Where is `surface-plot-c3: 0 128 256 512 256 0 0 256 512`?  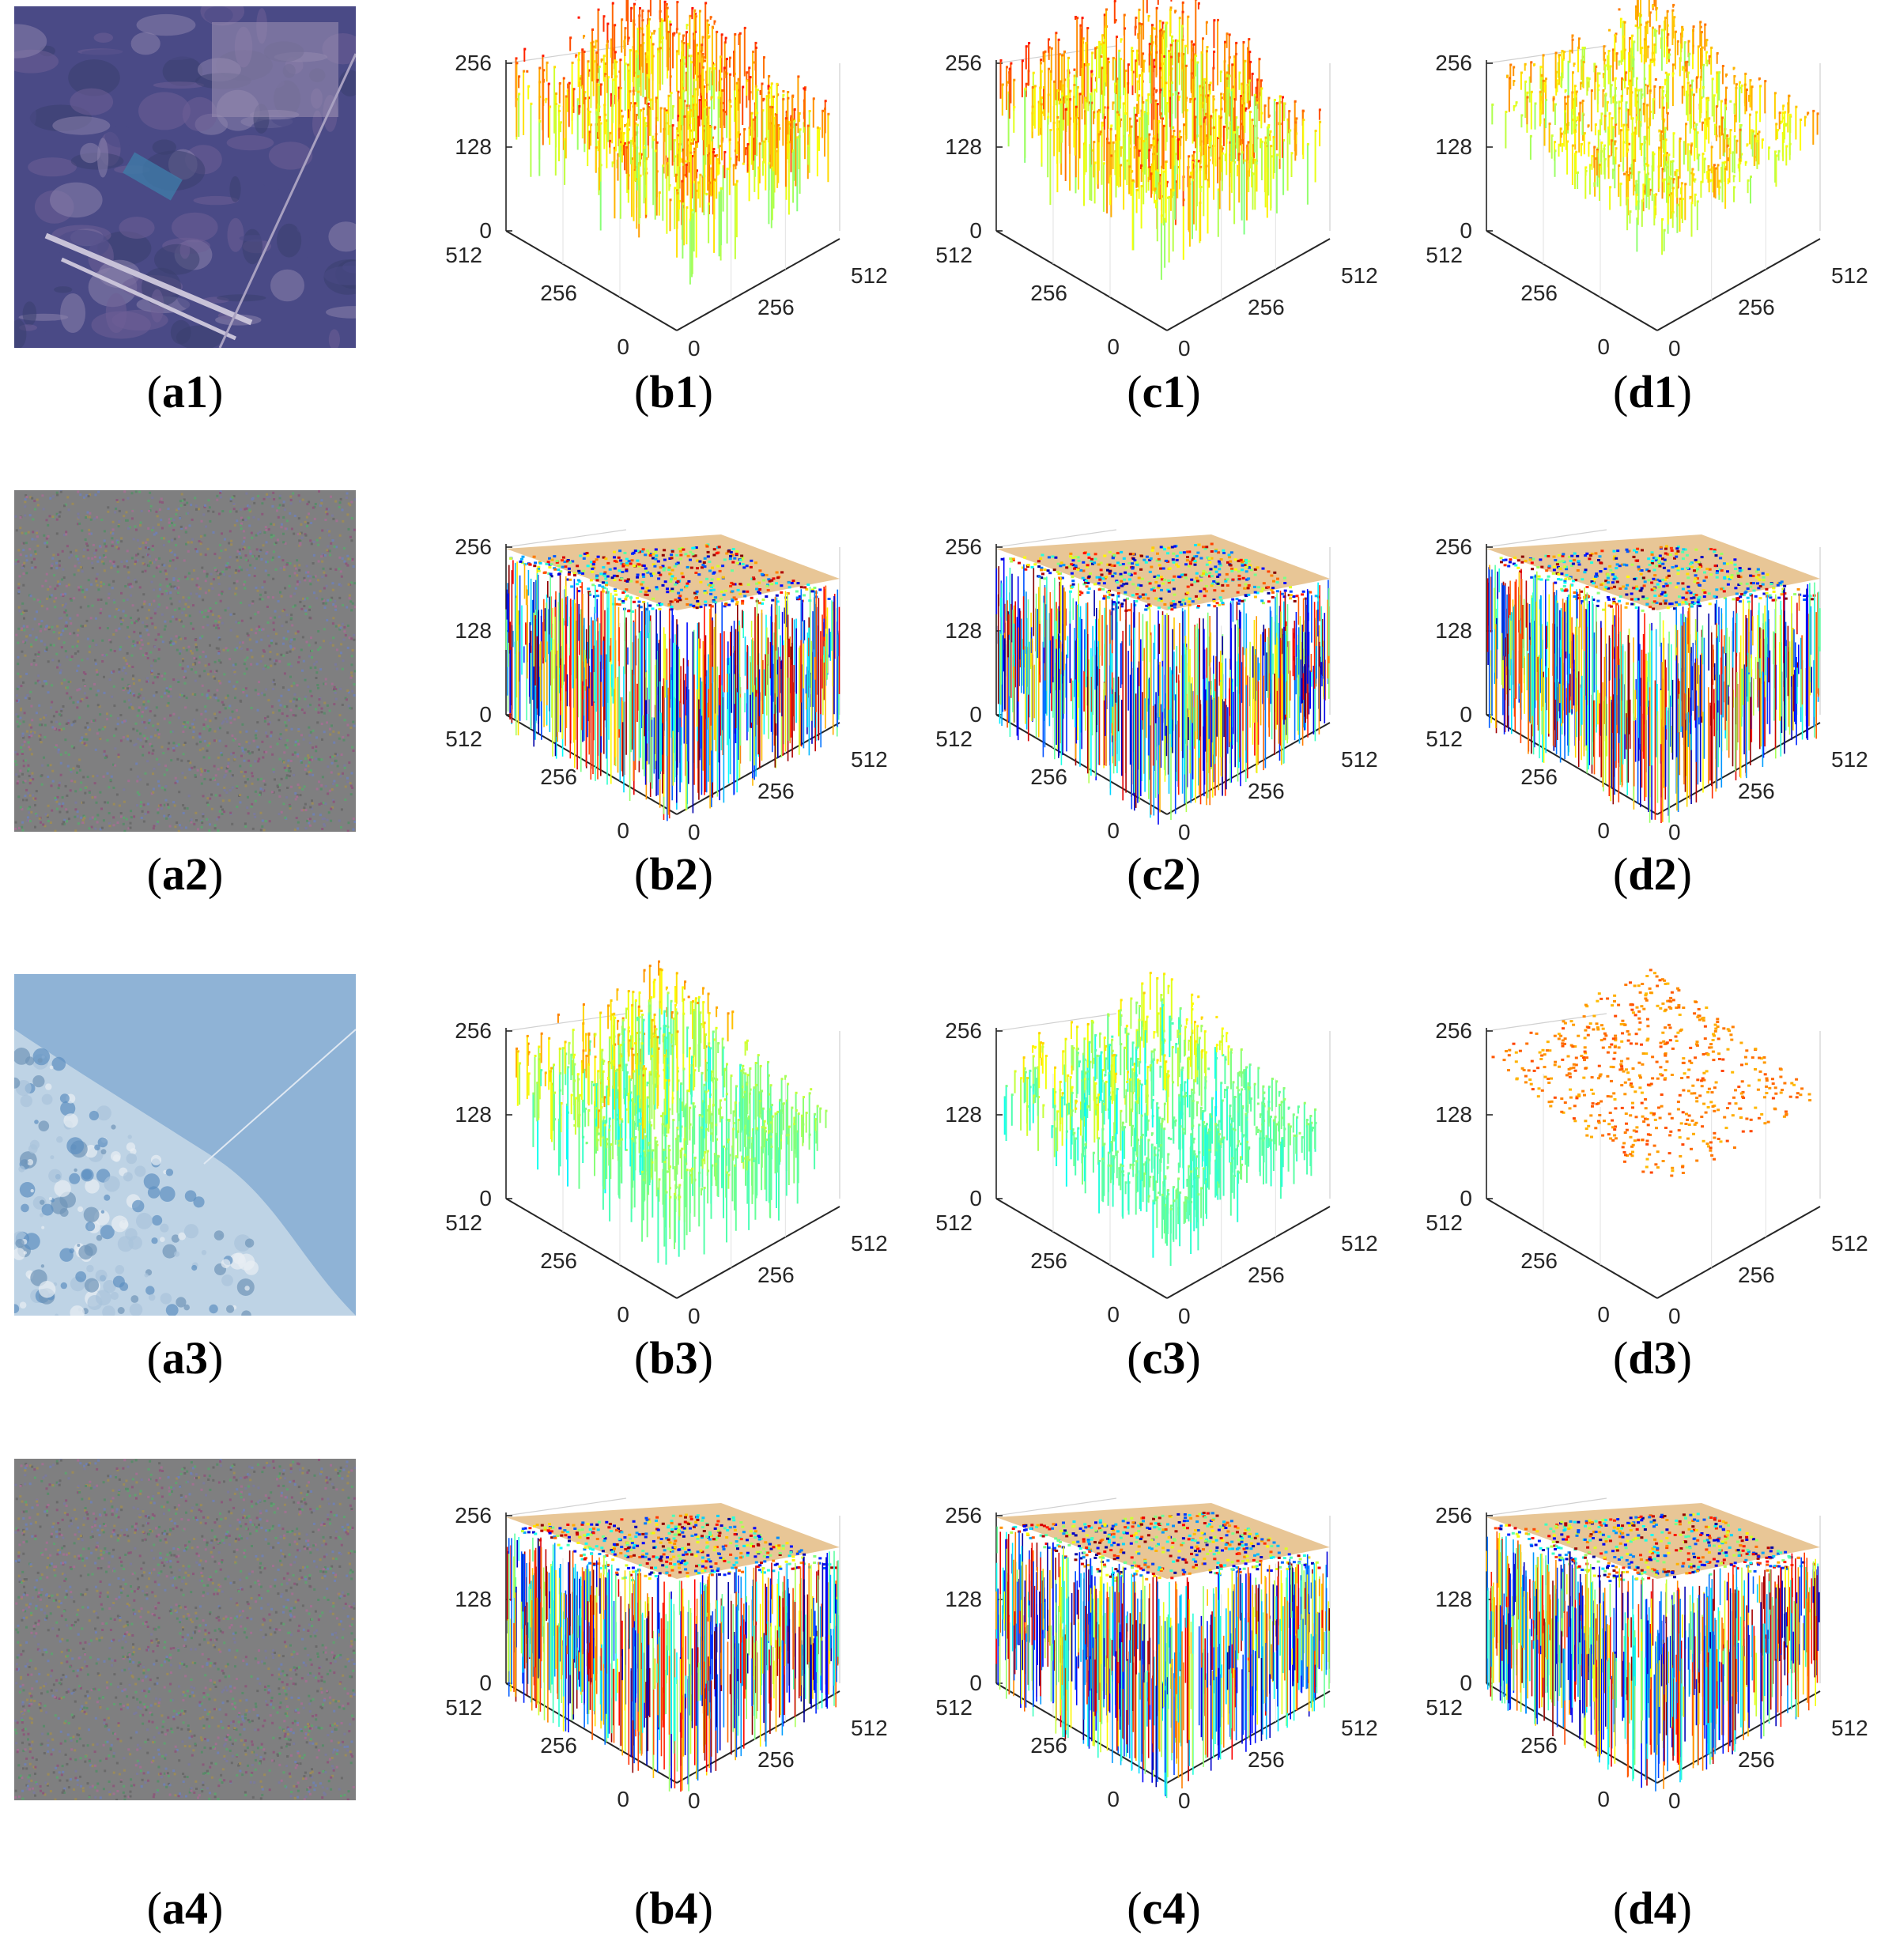 surface-plot-c3: 0 128 256 512 256 0 0 256 512 is located at coordinates (1155, 1166).